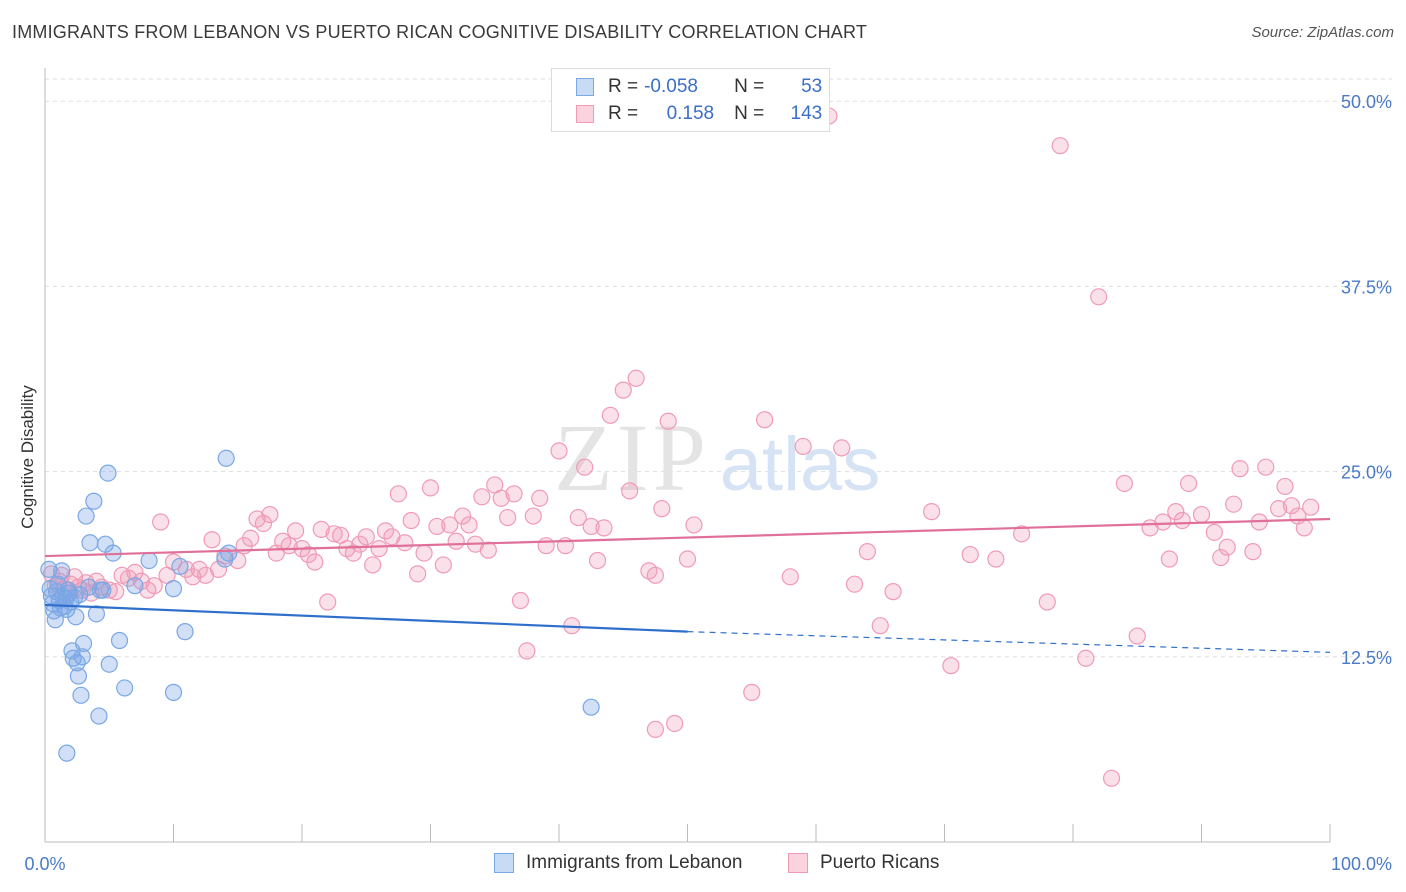 The width and height of the screenshot is (1406, 892). I want to click on y-tick-label: 50.0%, so click(1366, 102).